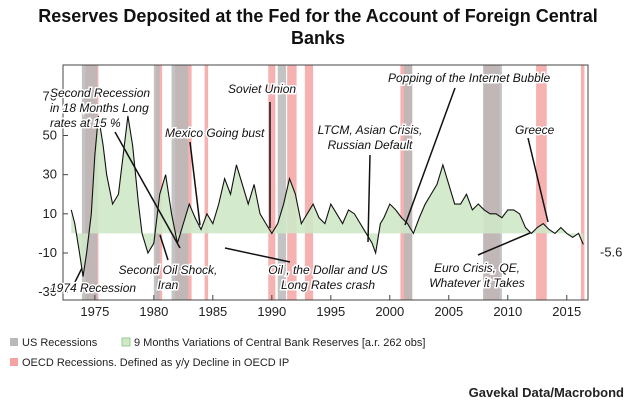  What do you see at coordinates (50, 95) in the screenshot?
I see `y-tick-label: 70` at bounding box center [50, 95].